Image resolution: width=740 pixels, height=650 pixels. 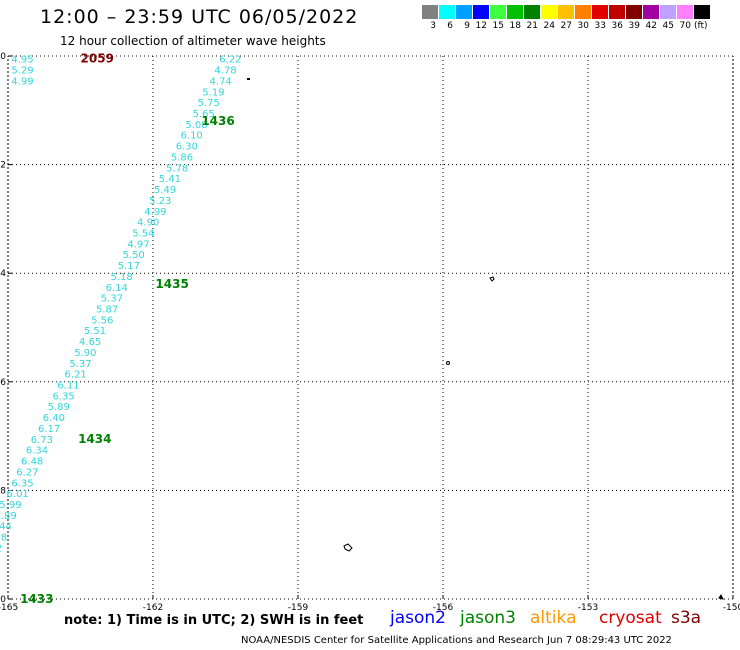 What do you see at coordinates (97, 59) in the screenshot?
I see `pass-time-label: 2059` at bounding box center [97, 59].